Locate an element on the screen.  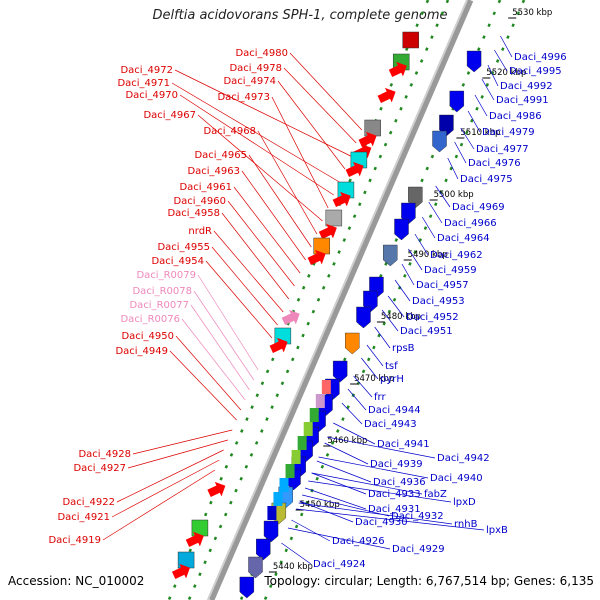
kbp-label-8: 5520 kbp is located at coordinates (506, 73).